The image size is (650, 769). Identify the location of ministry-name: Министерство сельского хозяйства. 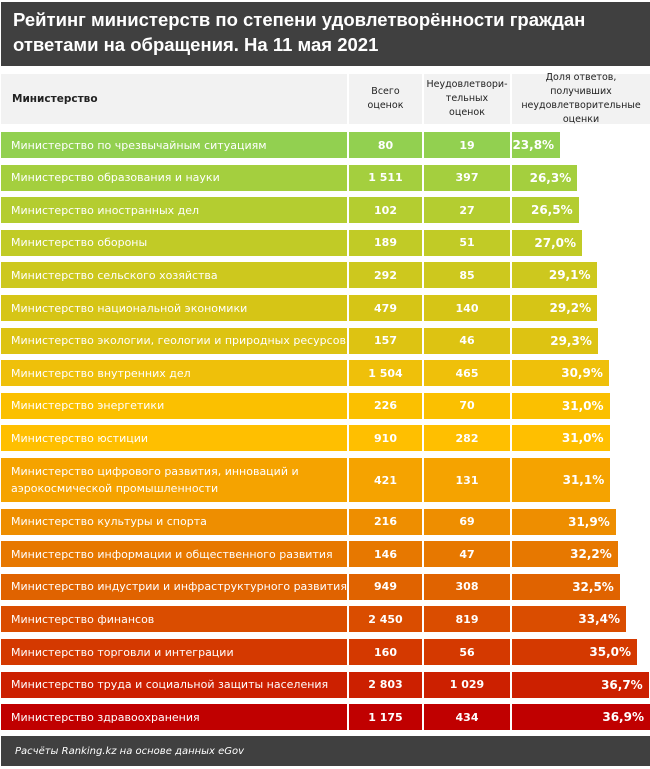
(174, 275).